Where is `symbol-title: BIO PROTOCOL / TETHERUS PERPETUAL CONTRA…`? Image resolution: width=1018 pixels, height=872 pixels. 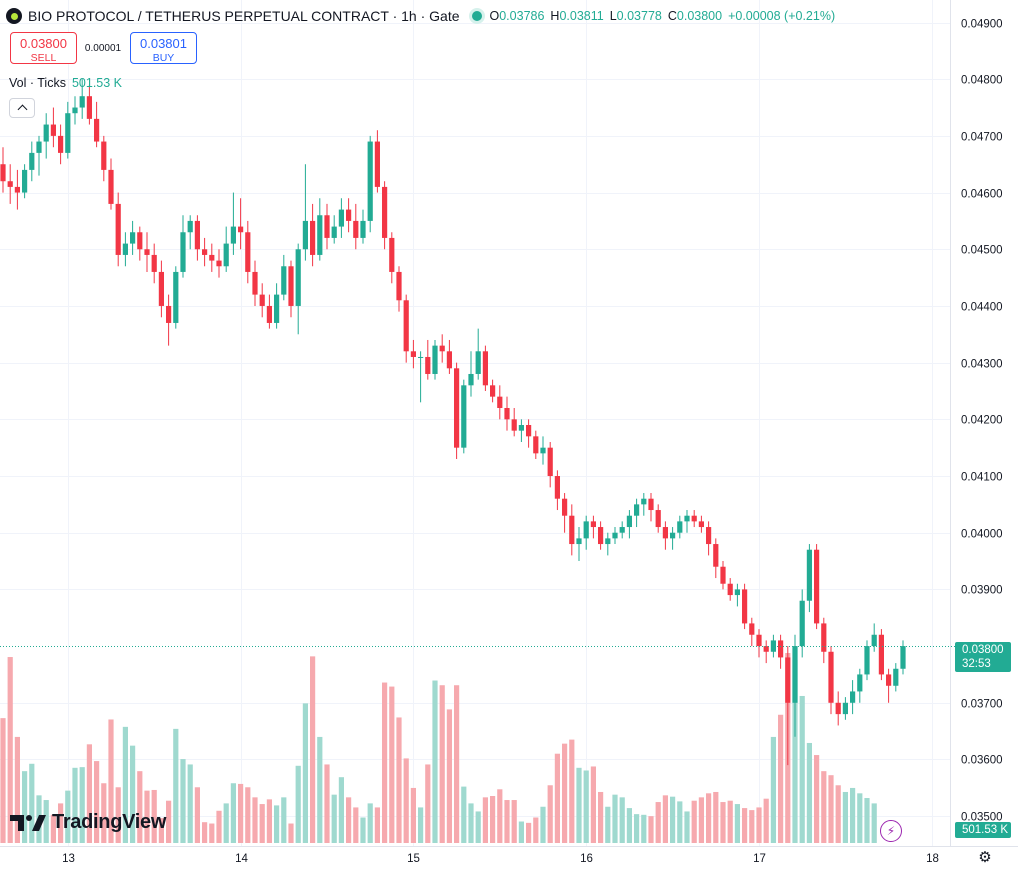
symbol-title: BIO PROTOCOL / TETHERUS PERPETUAL CONTRA… is located at coordinates (244, 16).